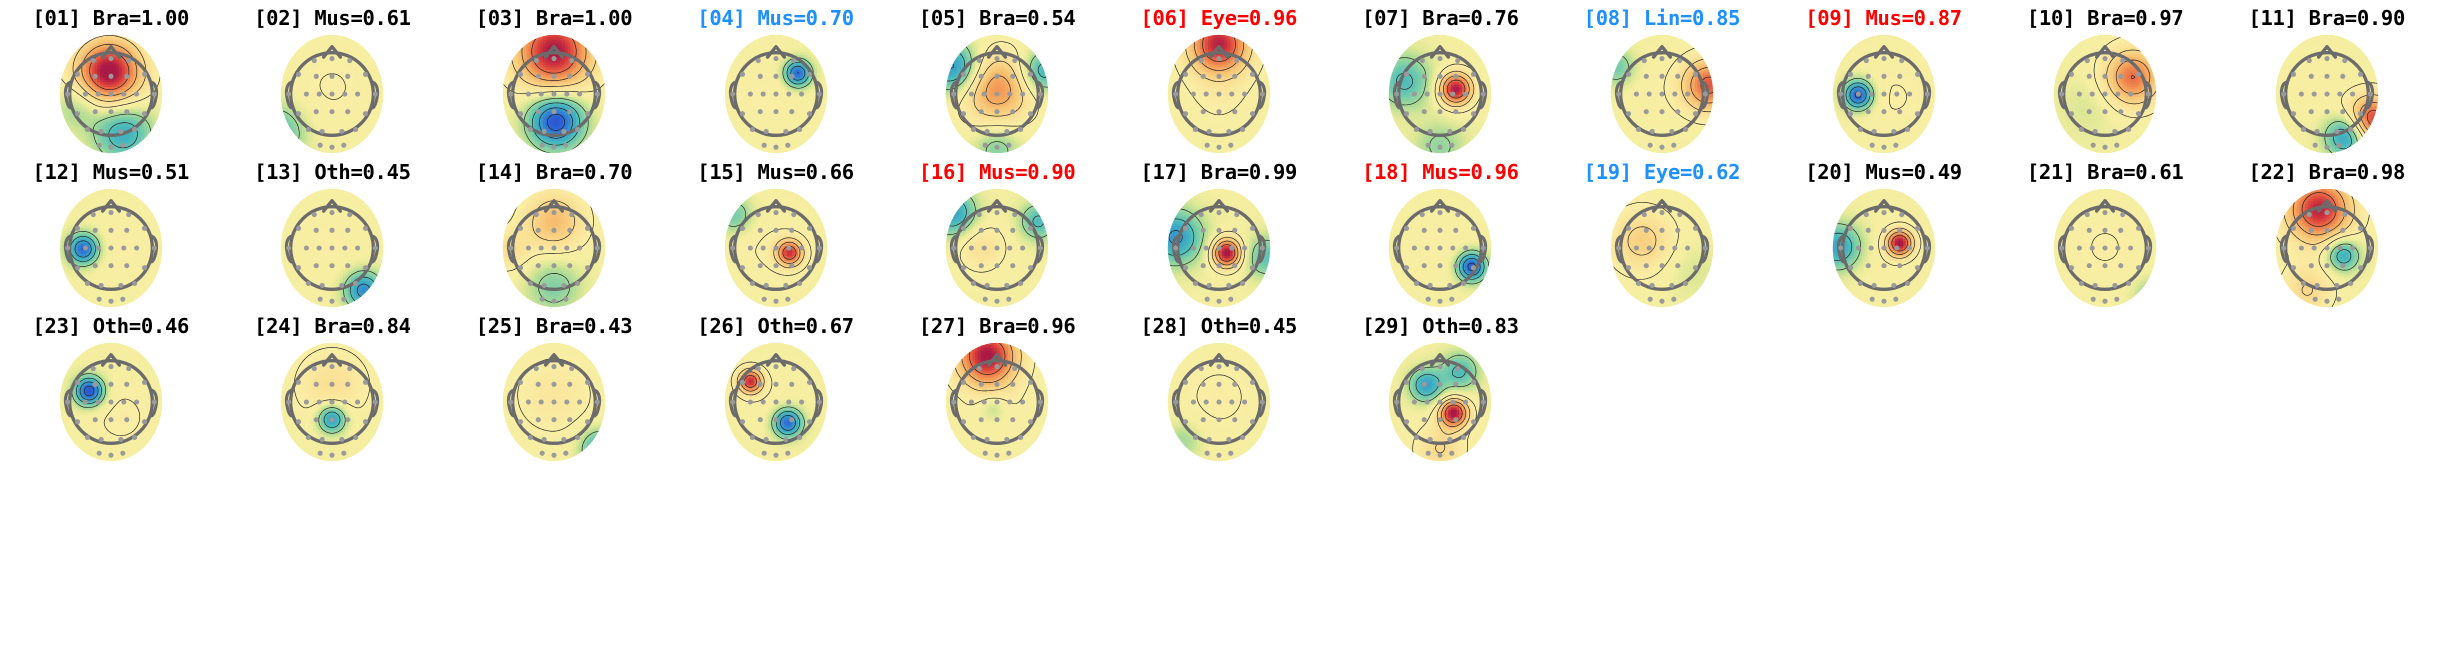 Image resolution: width=2438 pixels, height=667 pixels. I want to click on component-label-01: [01] Bra=1.00, so click(111, 18).